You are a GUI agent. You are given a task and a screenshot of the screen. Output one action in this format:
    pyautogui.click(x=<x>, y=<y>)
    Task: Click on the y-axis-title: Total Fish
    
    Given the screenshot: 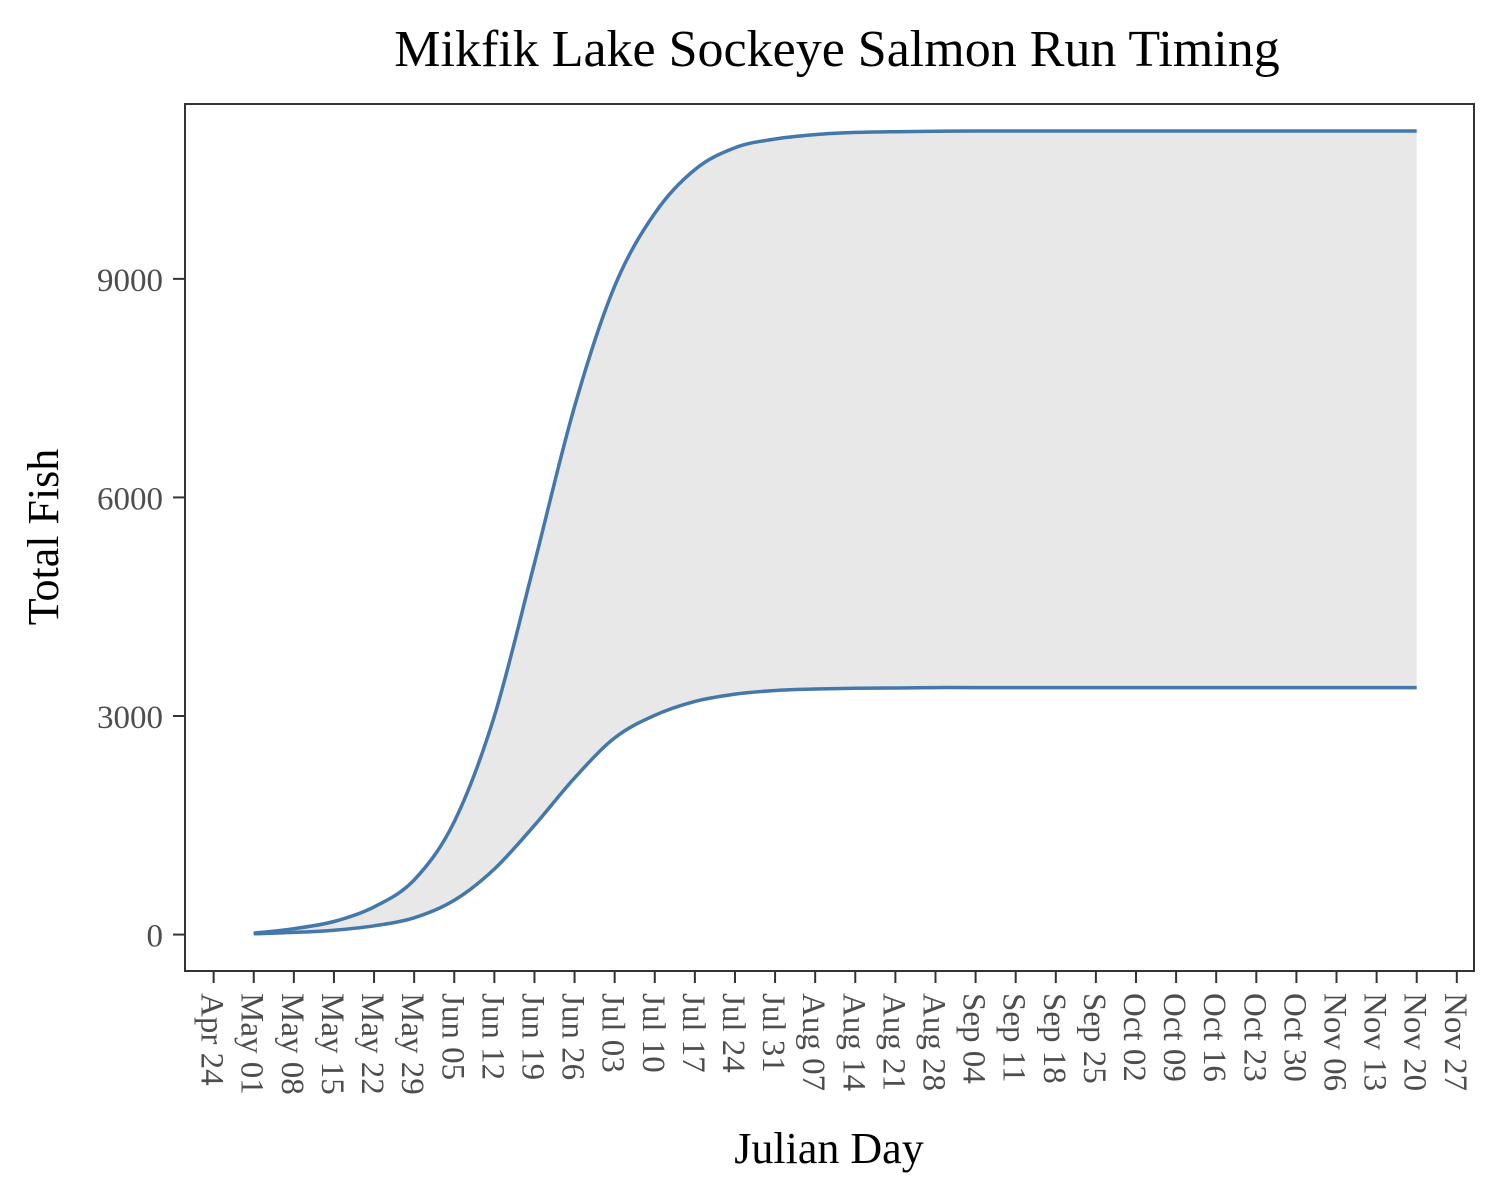 What is the action you would take?
    pyautogui.click(x=43, y=537)
    